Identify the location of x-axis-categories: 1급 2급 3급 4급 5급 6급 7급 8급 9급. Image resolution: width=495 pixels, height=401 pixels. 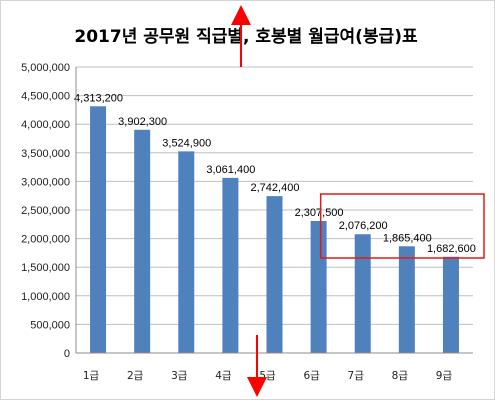
(268, 376).